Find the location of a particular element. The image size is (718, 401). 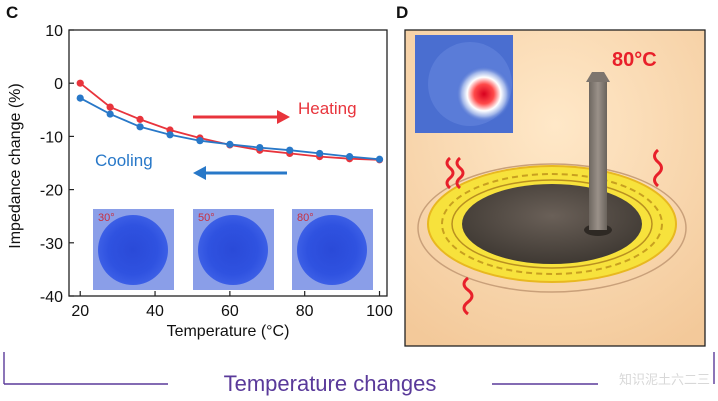

inset-50: 50° is located at coordinates (233, 249).